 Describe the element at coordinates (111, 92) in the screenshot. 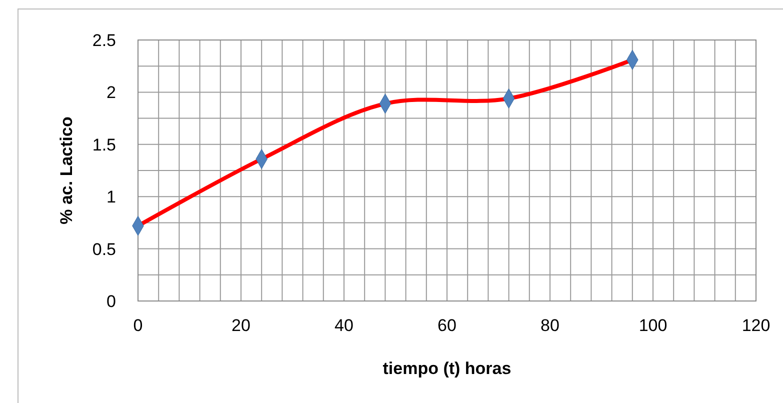

I see `y-tick-label: 2` at that location.